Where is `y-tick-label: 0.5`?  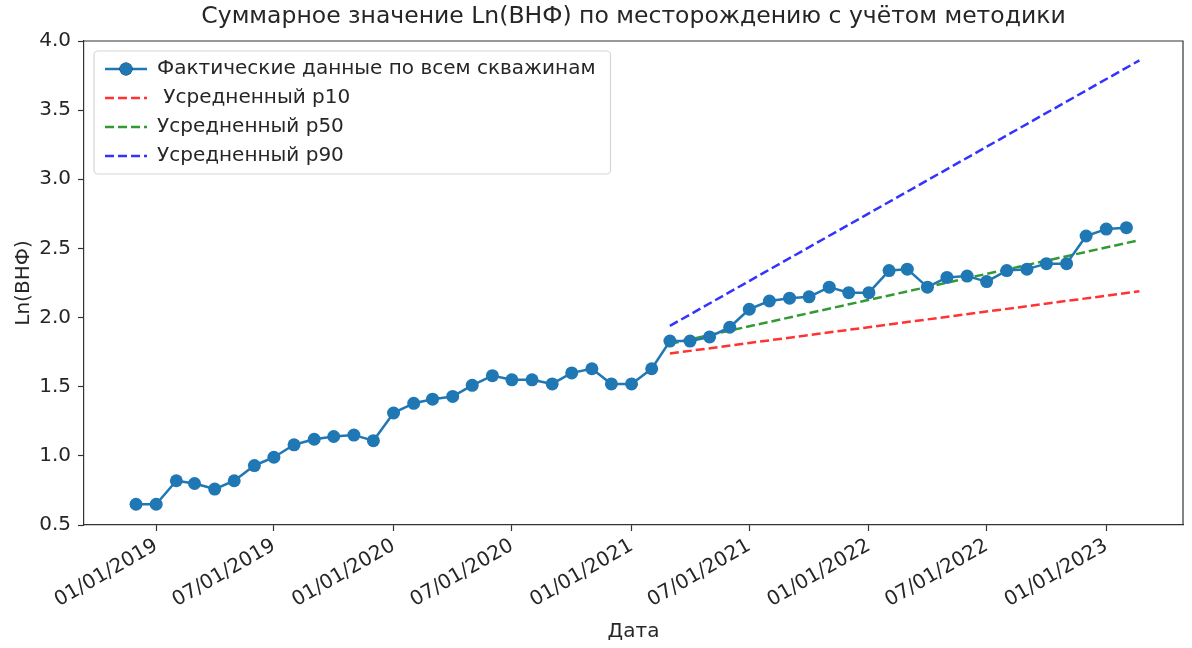 y-tick-label: 0.5 is located at coordinates (55, 523).